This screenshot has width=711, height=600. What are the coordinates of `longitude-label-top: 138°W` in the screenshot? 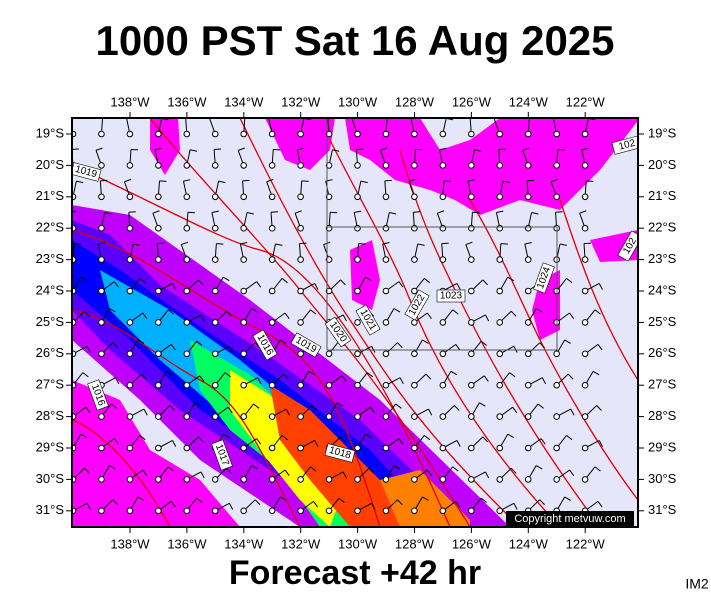 It's located at (130, 101).